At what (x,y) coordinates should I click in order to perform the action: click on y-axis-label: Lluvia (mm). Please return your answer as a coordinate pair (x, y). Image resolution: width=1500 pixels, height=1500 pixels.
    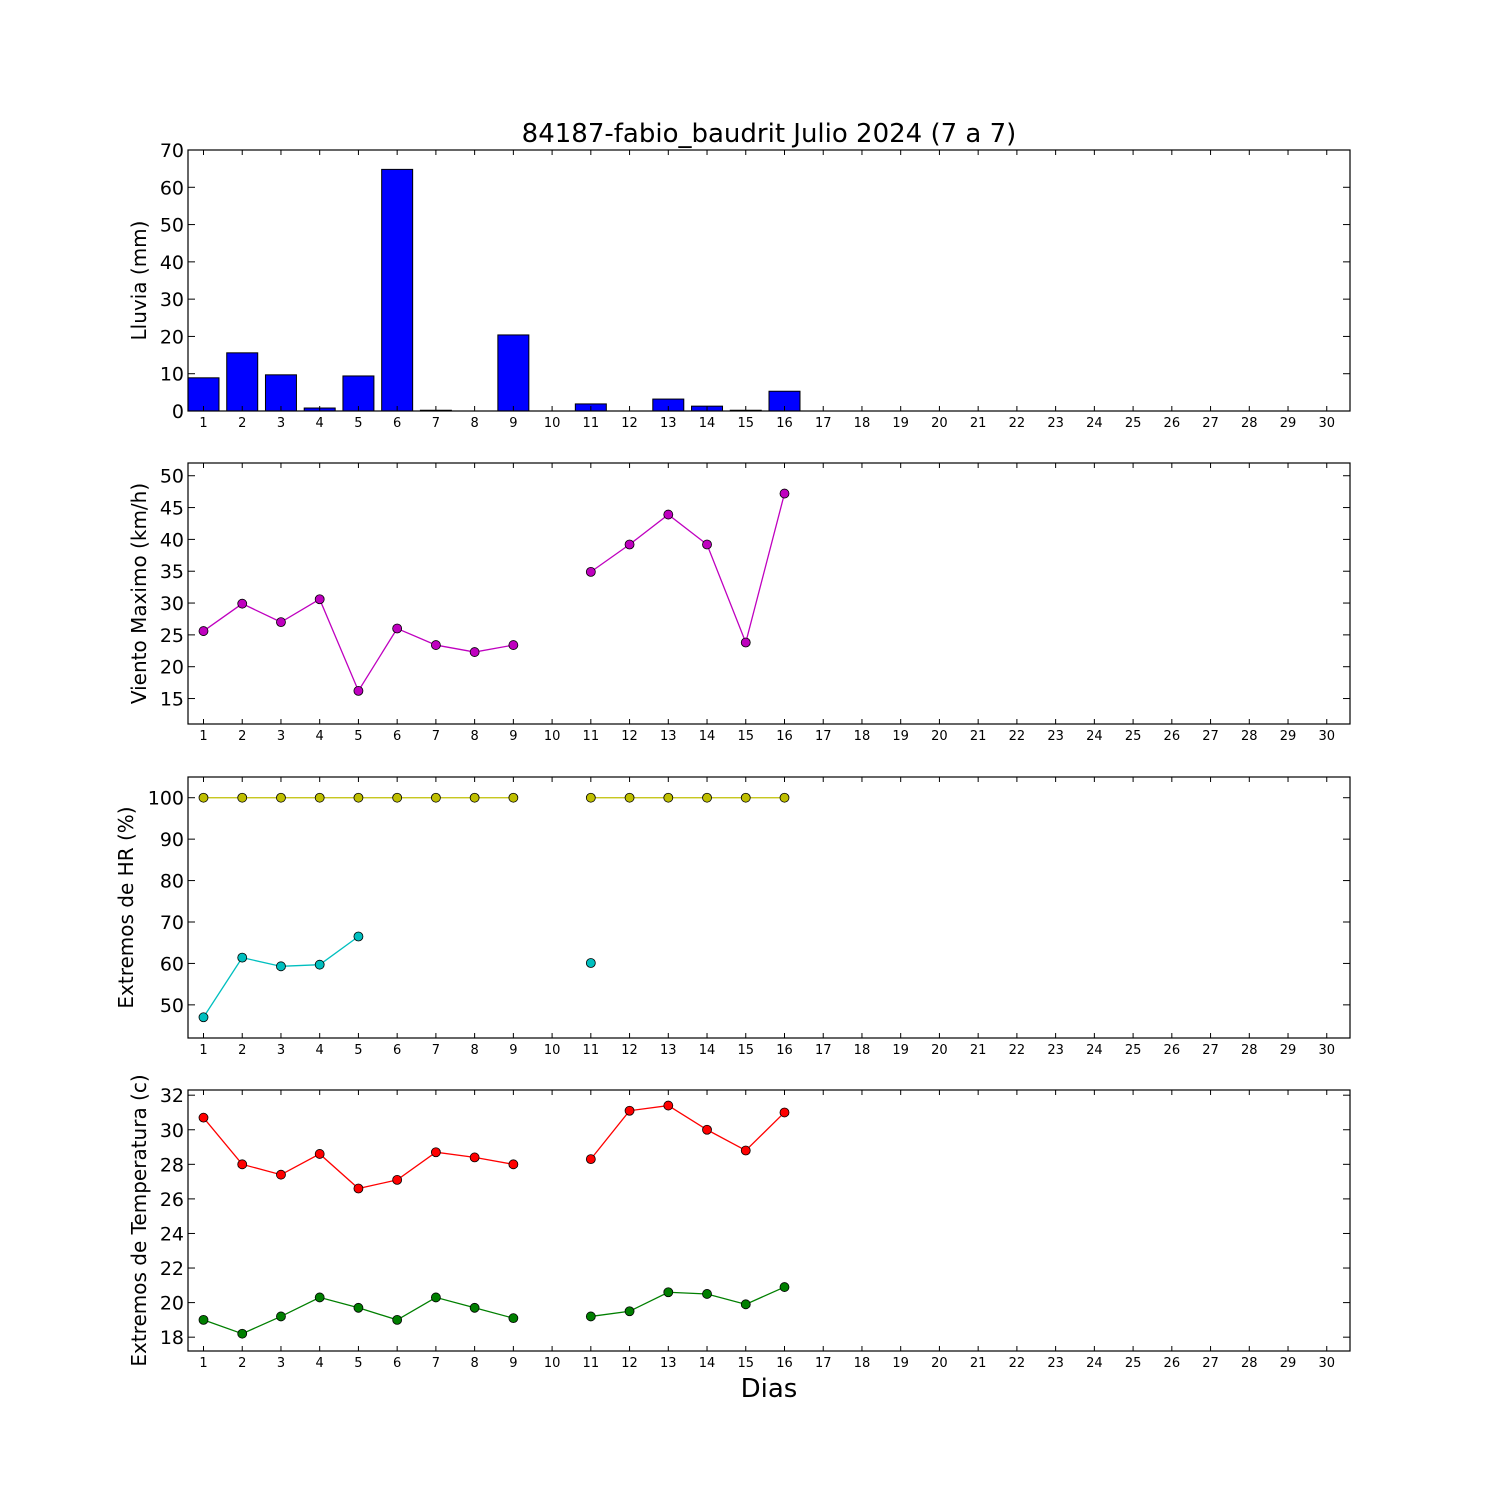
    Looking at the image, I should click on (139, 281).